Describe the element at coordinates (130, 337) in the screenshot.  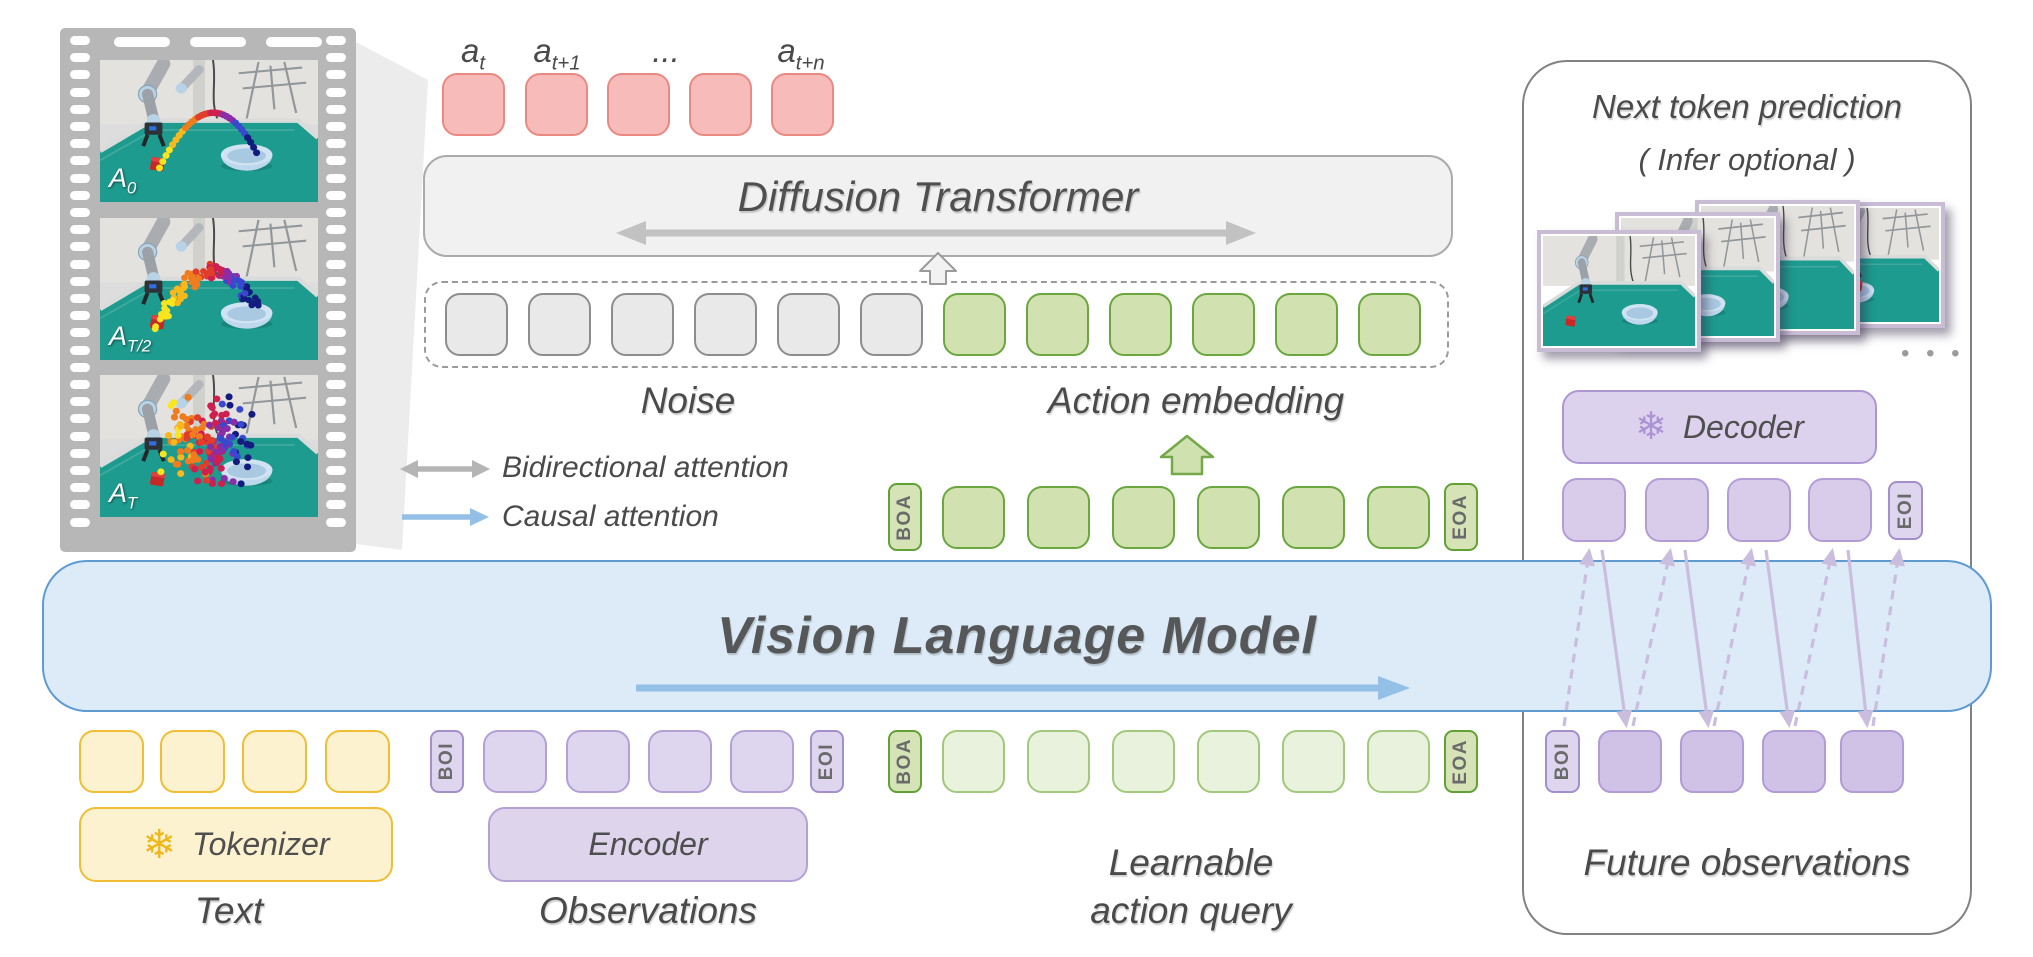
I see `frame-label: AT/2` at that location.